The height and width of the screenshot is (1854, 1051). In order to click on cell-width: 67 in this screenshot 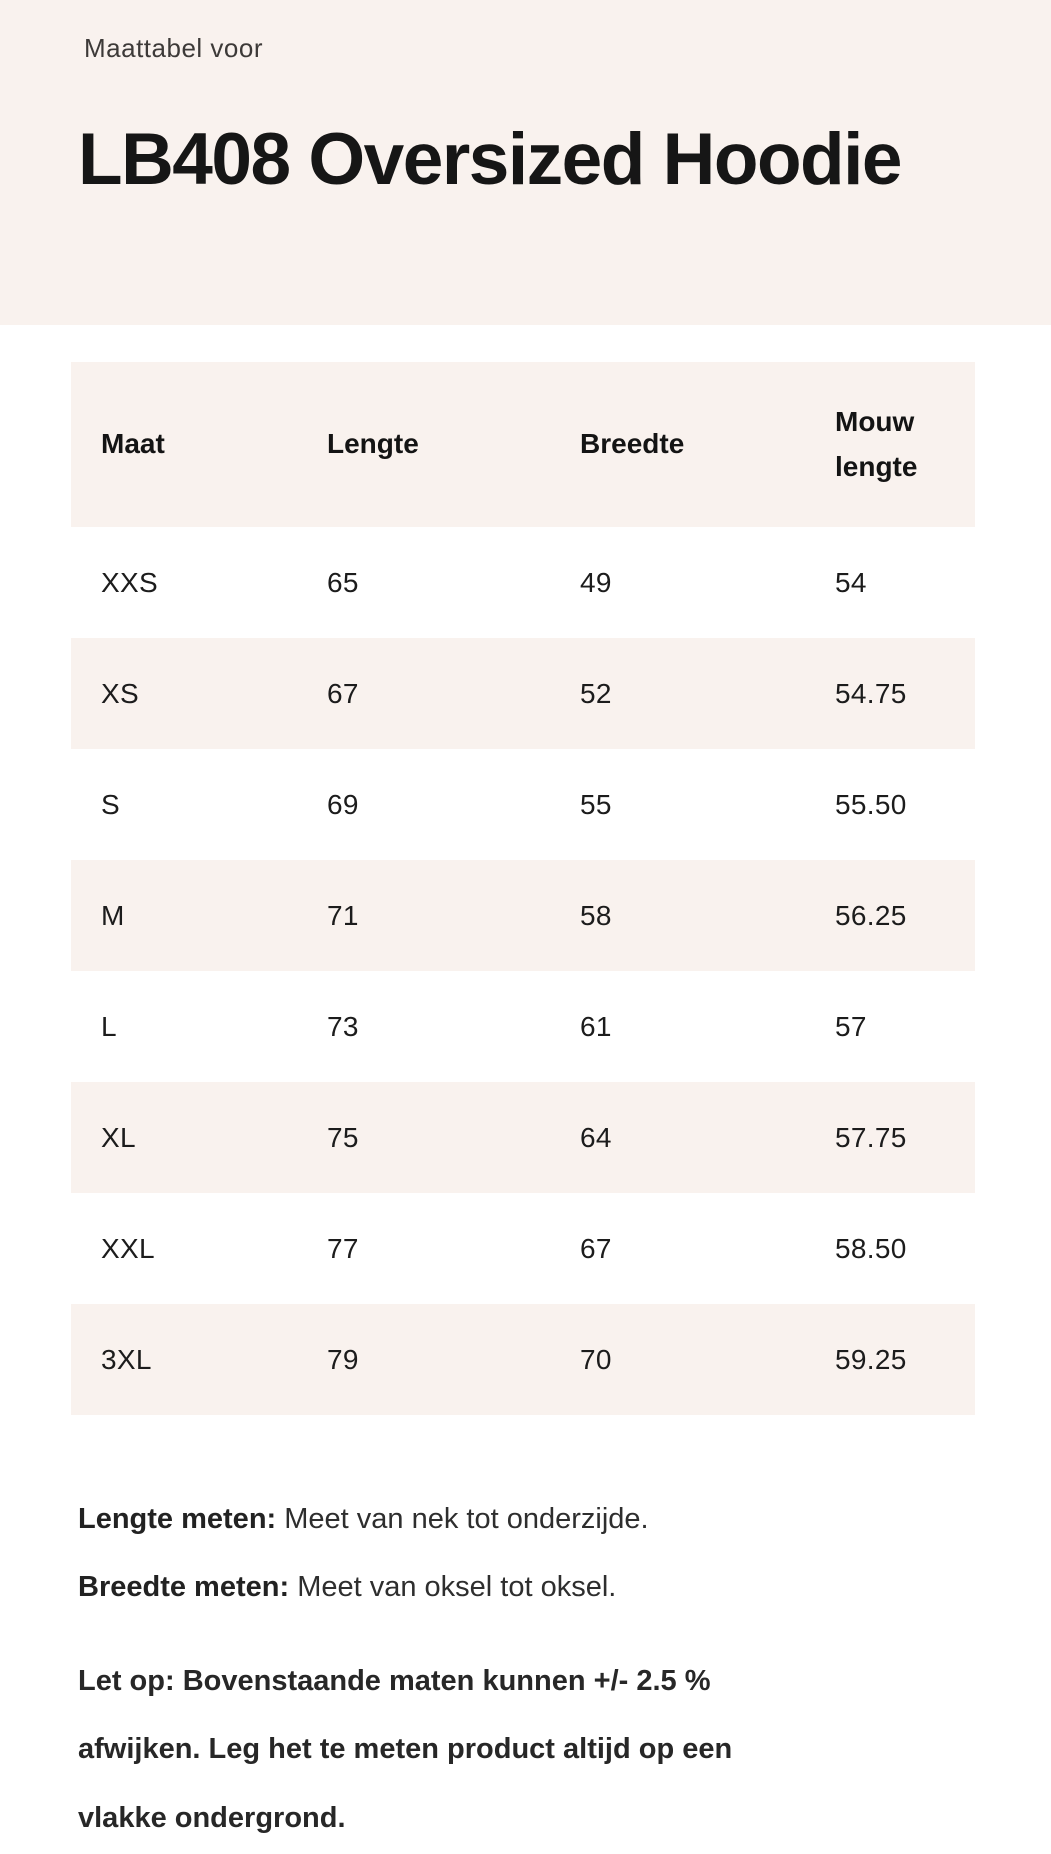, I will do `click(596, 1248)`.